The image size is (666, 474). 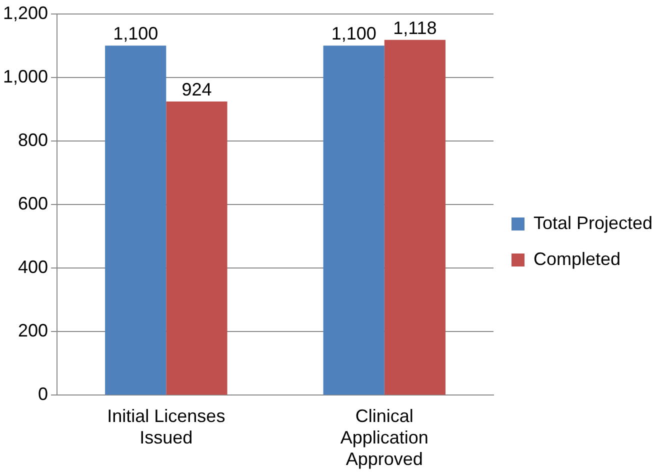 I want to click on y-tick-label: 1,000, so click(x=25, y=76).